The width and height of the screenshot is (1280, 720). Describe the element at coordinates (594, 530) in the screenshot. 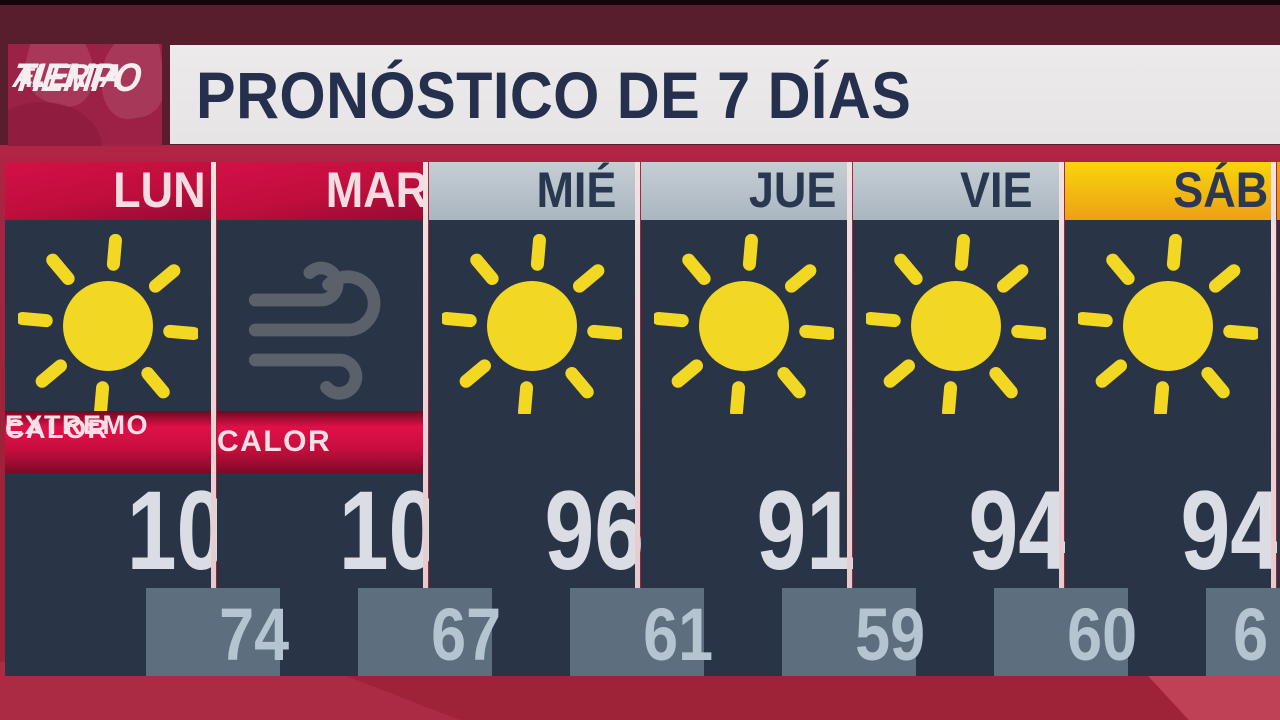

I see `high-temperature: 96` at that location.